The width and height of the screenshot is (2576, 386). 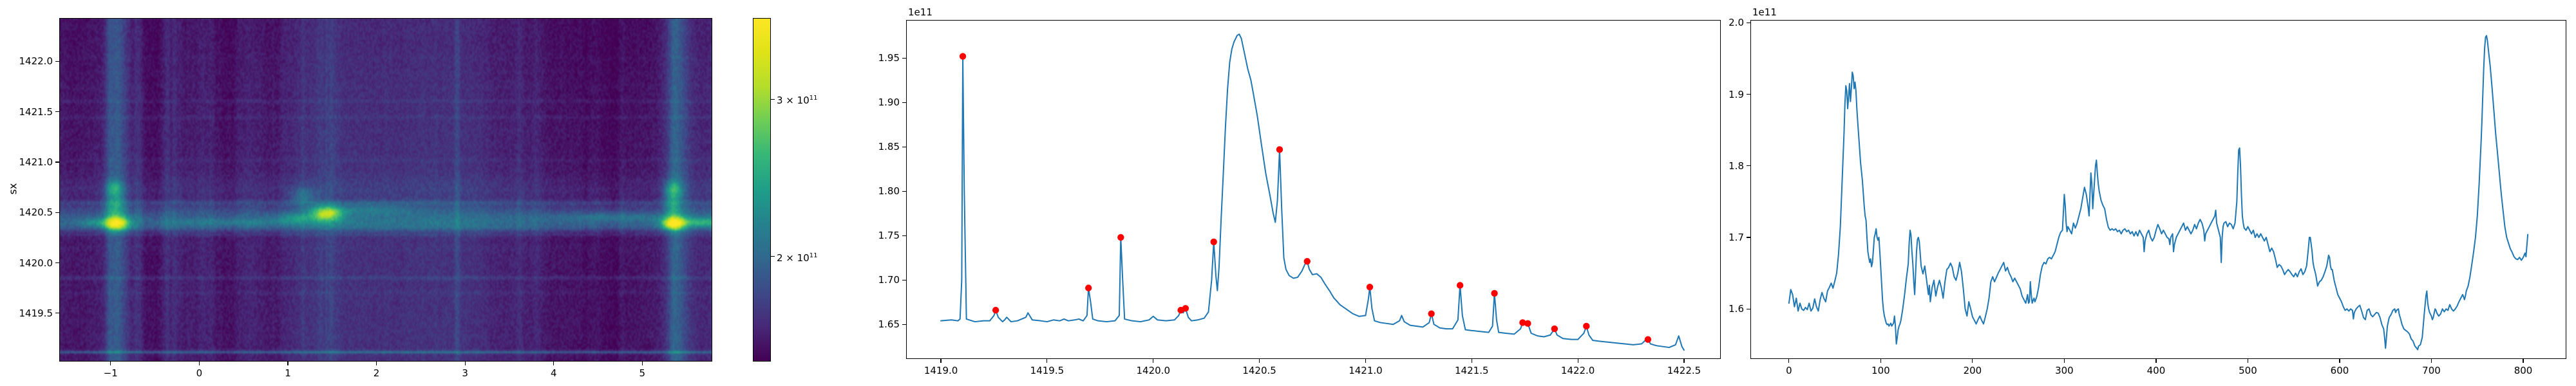 What do you see at coordinates (1578, 370) in the screenshot?
I see `x-tick-label: 1422.0` at bounding box center [1578, 370].